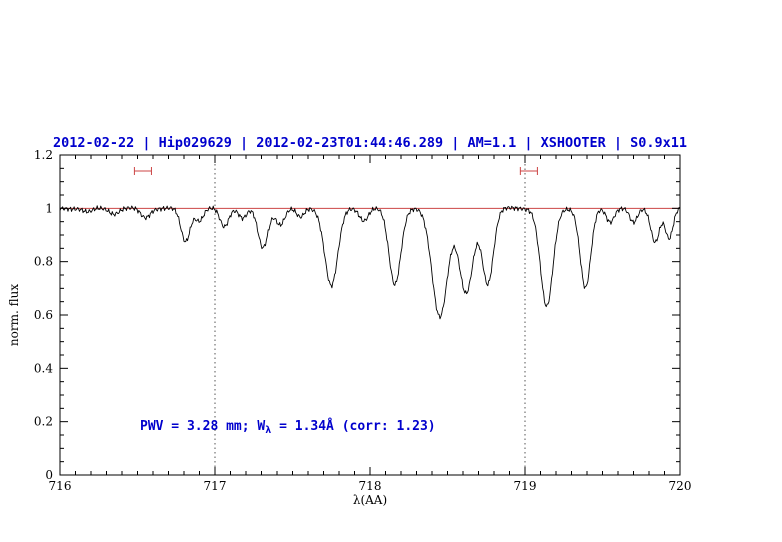  What do you see at coordinates (525, 486) in the screenshot?
I see `x-tick-label: 719` at bounding box center [525, 486].